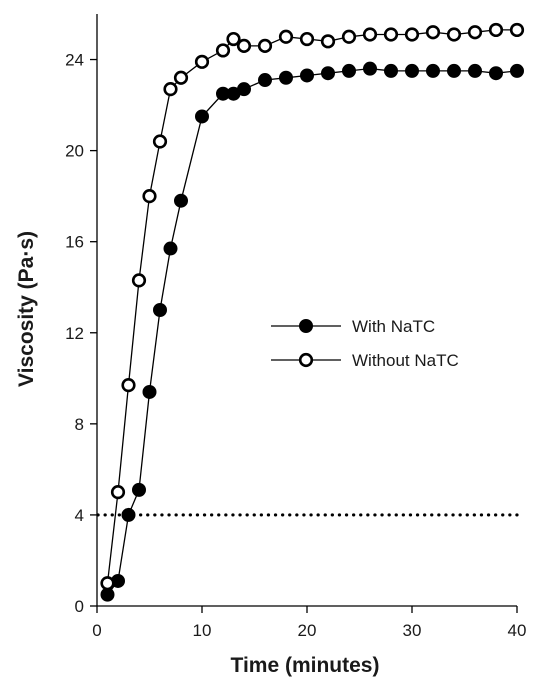 The width and height of the screenshot is (535, 683). What do you see at coordinates (74, 60) in the screenshot?
I see `y-tick-label: 24` at bounding box center [74, 60].